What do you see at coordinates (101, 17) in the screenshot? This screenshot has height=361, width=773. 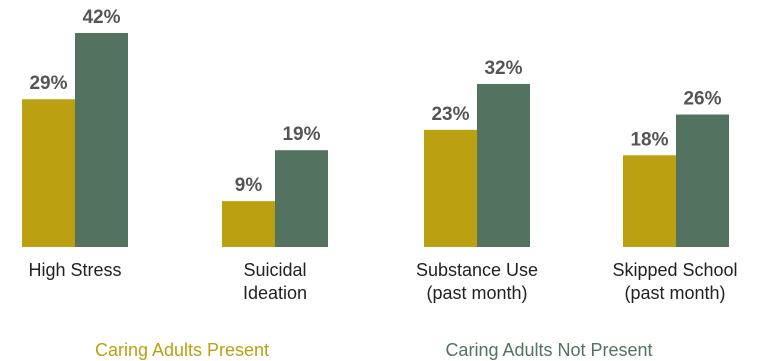 I see `data-label-not-present-0: 42%` at bounding box center [101, 17].